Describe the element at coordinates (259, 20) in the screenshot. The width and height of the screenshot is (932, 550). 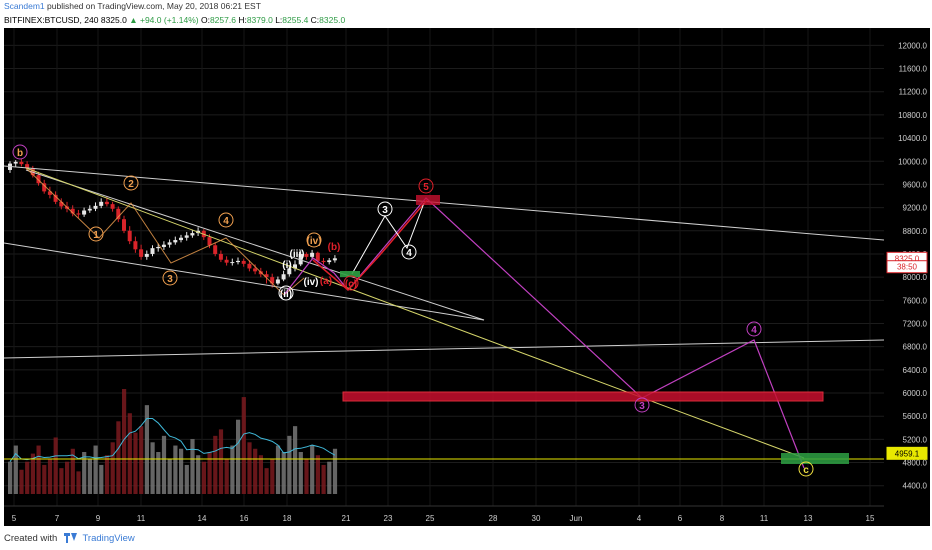
I see `high-value: 8379.0` at that location.